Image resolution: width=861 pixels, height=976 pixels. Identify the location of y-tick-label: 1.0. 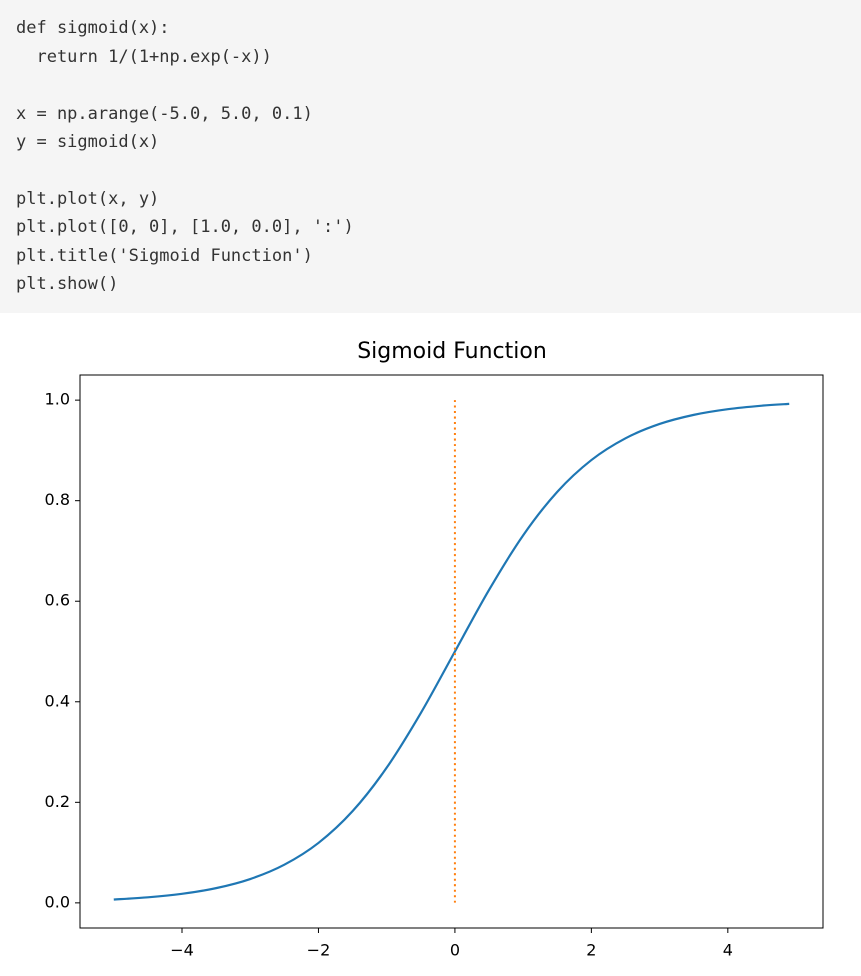
(57, 399).